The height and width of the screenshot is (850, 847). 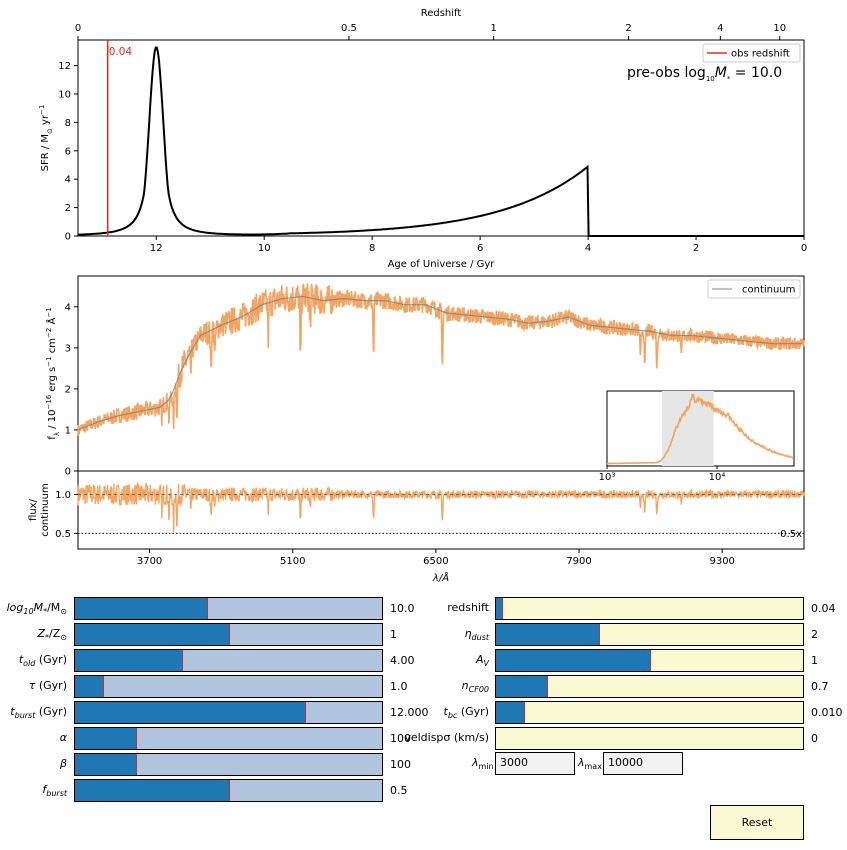 What do you see at coordinates (45, 509) in the screenshot?
I see `residual-ylabel-line2: continuum` at bounding box center [45, 509].